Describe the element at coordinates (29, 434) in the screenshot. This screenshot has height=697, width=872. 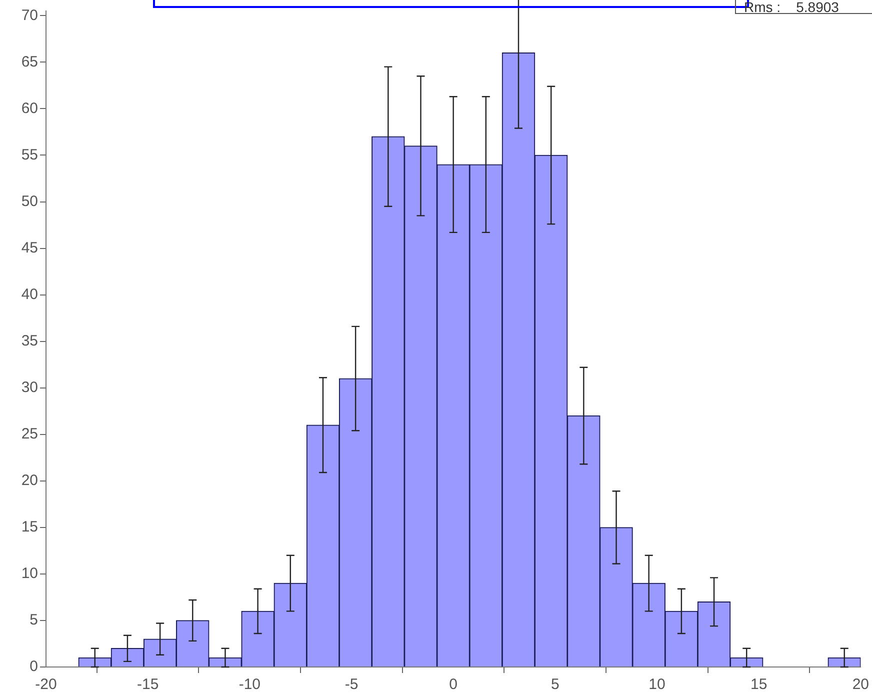
I see `y-tick-label: 25` at that location.